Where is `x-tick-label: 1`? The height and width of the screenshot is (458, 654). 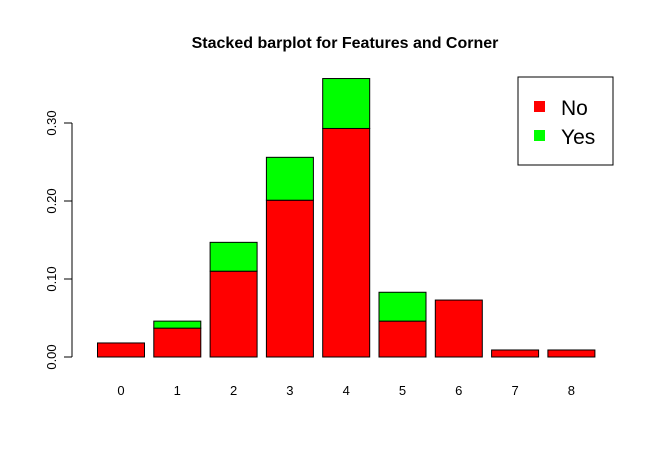 x-tick-label: 1 is located at coordinates (177, 390).